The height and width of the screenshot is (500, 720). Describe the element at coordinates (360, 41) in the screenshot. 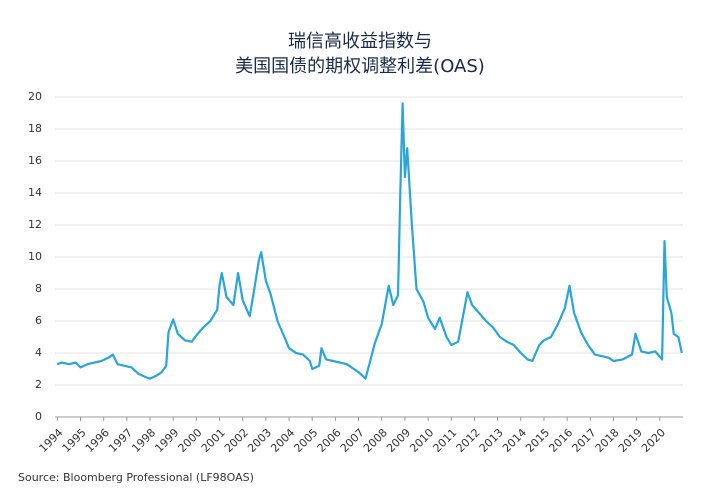

I see `chart-title: 瑞信高收益指数与` at that location.